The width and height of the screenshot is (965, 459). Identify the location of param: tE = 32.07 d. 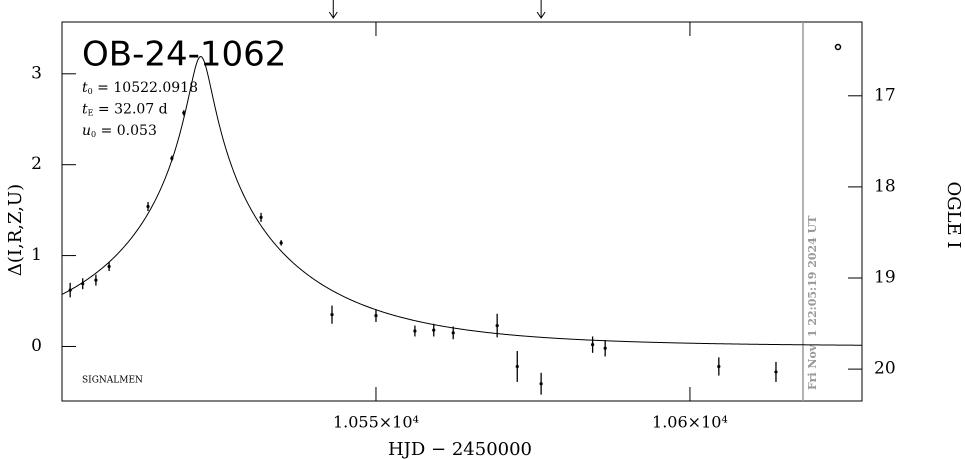
(125, 110).